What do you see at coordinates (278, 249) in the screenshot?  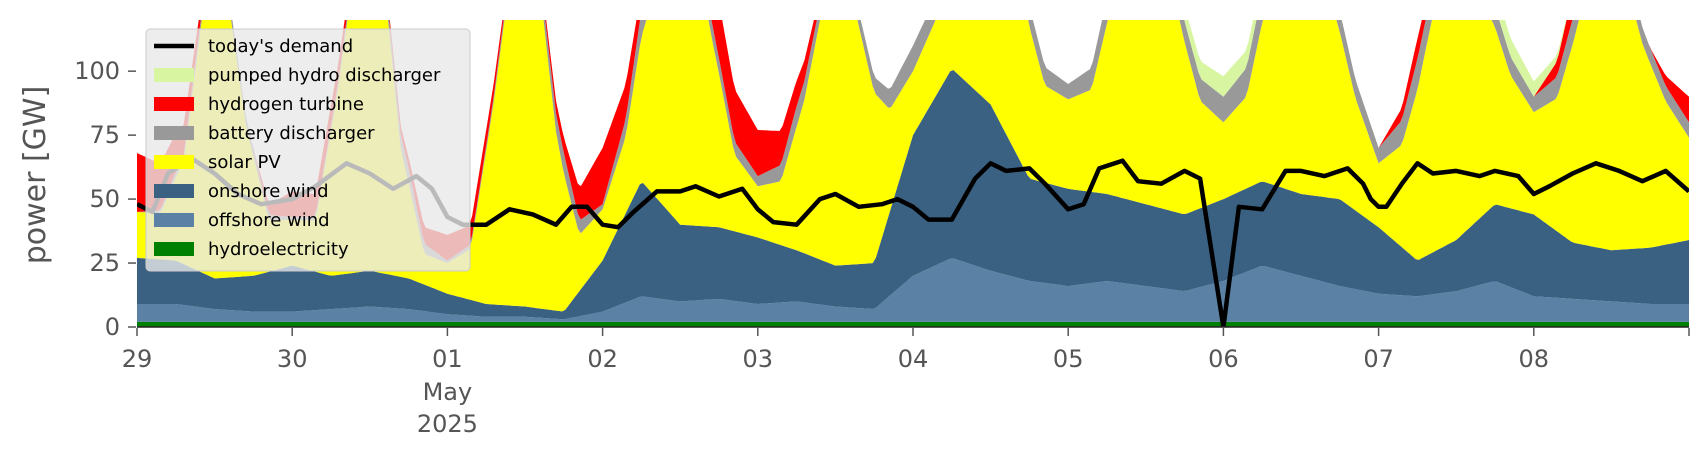 I see `legend-label-hydro: hydroelectricity` at bounding box center [278, 249].